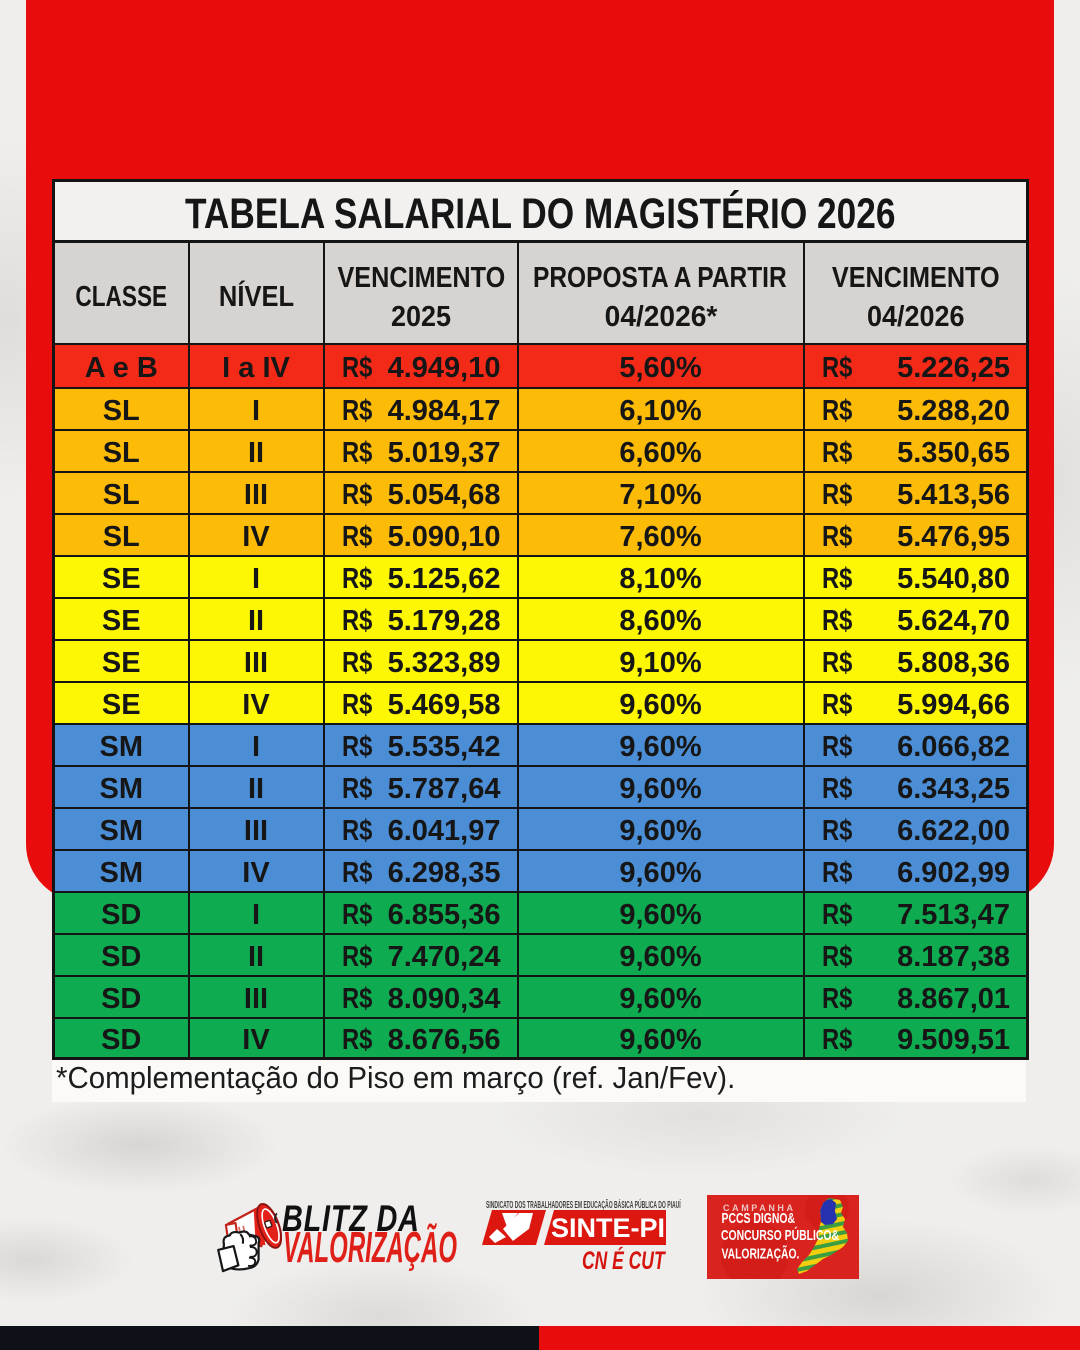 The image size is (1080, 1350). What do you see at coordinates (608, 1228) in the screenshot?
I see `svg-text: SINTE-PI` at bounding box center [608, 1228].